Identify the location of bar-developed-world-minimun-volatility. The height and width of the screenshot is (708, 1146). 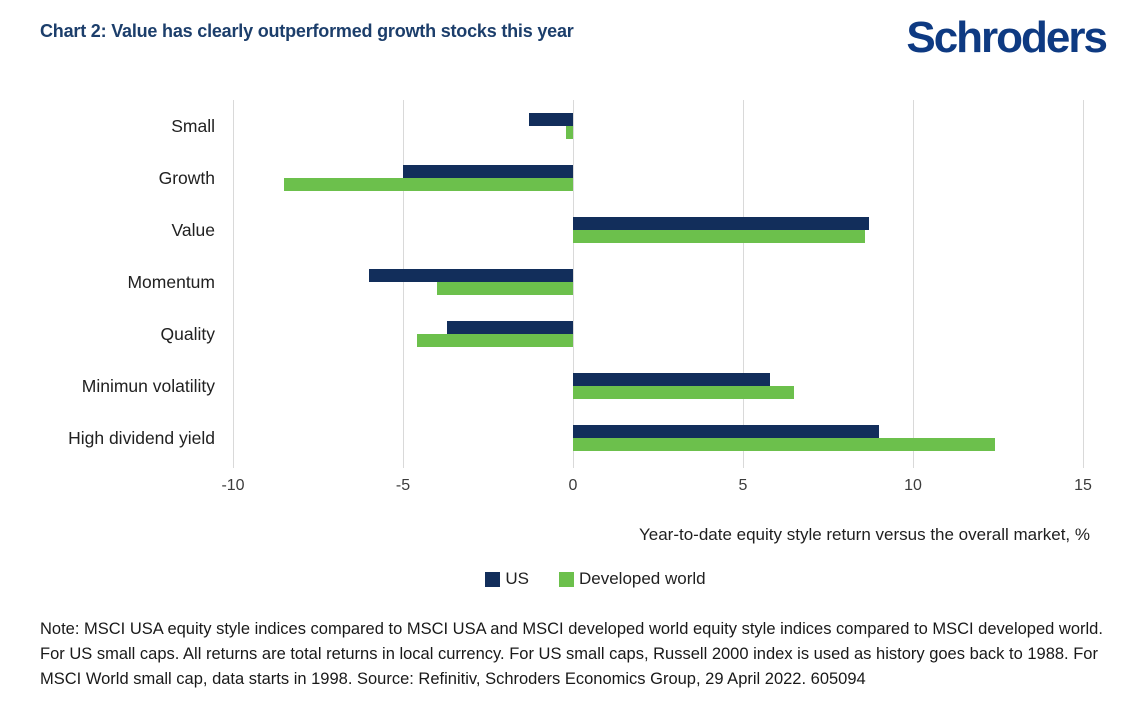
(683, 392).